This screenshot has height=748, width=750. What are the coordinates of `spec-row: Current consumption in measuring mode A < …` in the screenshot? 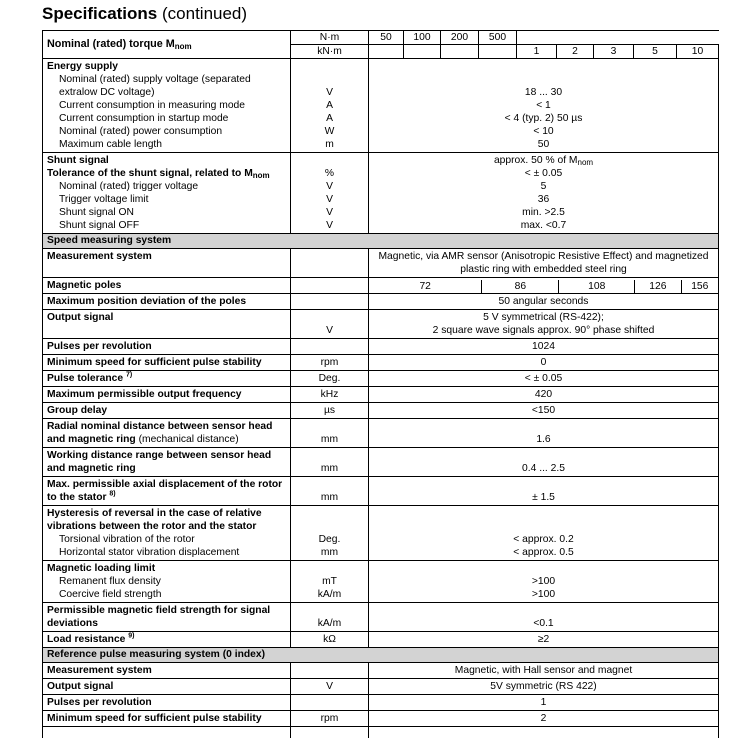 It's located at (380, 105).